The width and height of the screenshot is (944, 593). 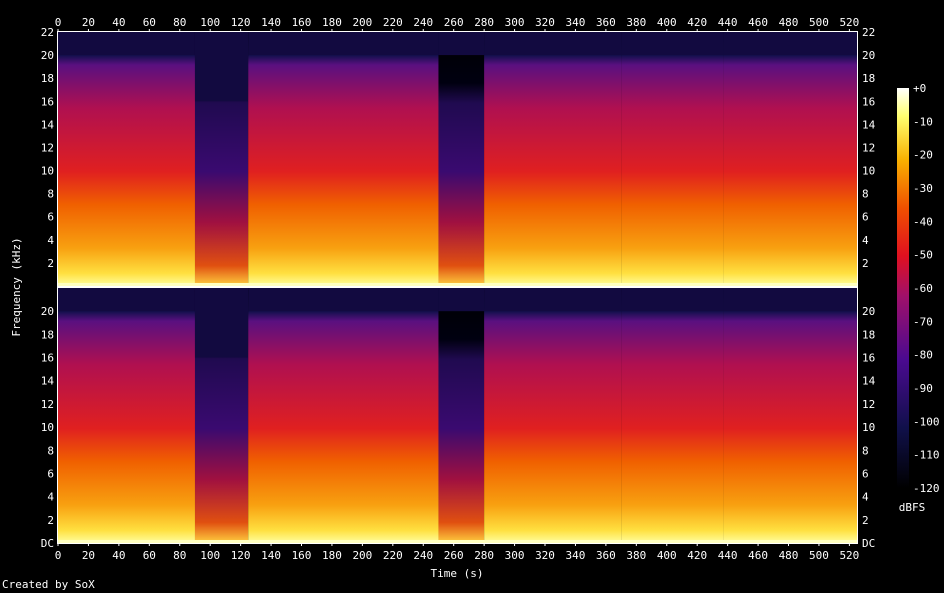 What do you see at coordinates (48, 381) in the screenshot?
I see `y-tick-left-lower-14: 14` at bounding box center [48, 381].